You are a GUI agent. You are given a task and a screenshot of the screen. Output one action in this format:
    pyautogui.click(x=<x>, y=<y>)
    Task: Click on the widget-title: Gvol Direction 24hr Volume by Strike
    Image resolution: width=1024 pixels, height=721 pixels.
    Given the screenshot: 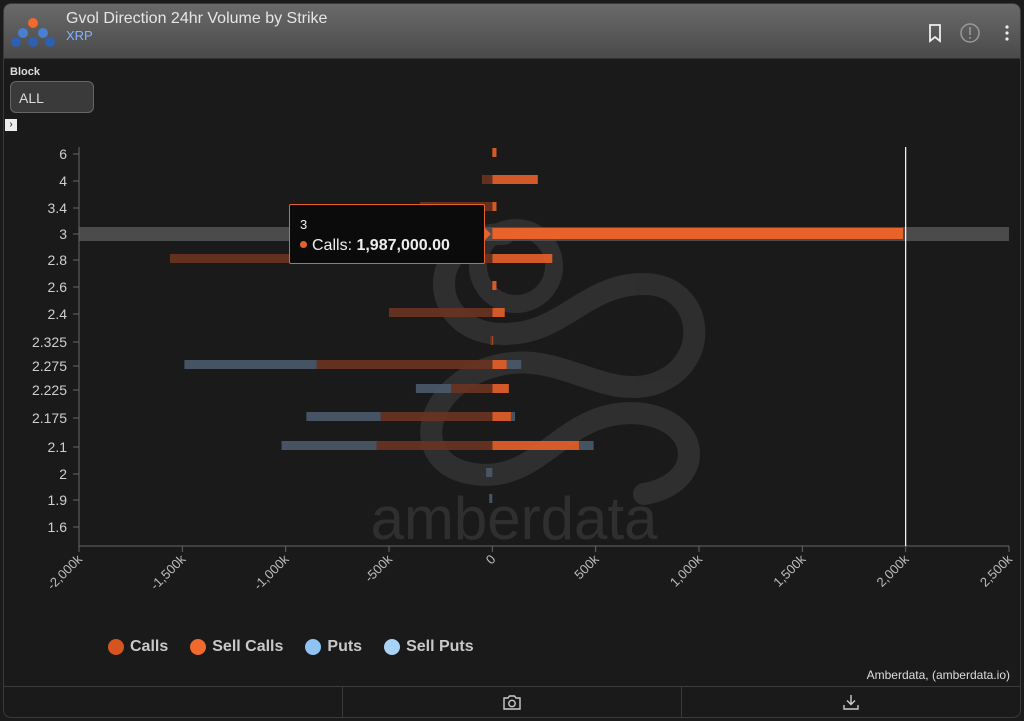 What is the action you would take?
    pyautogui.click(x=197, y=18)
    